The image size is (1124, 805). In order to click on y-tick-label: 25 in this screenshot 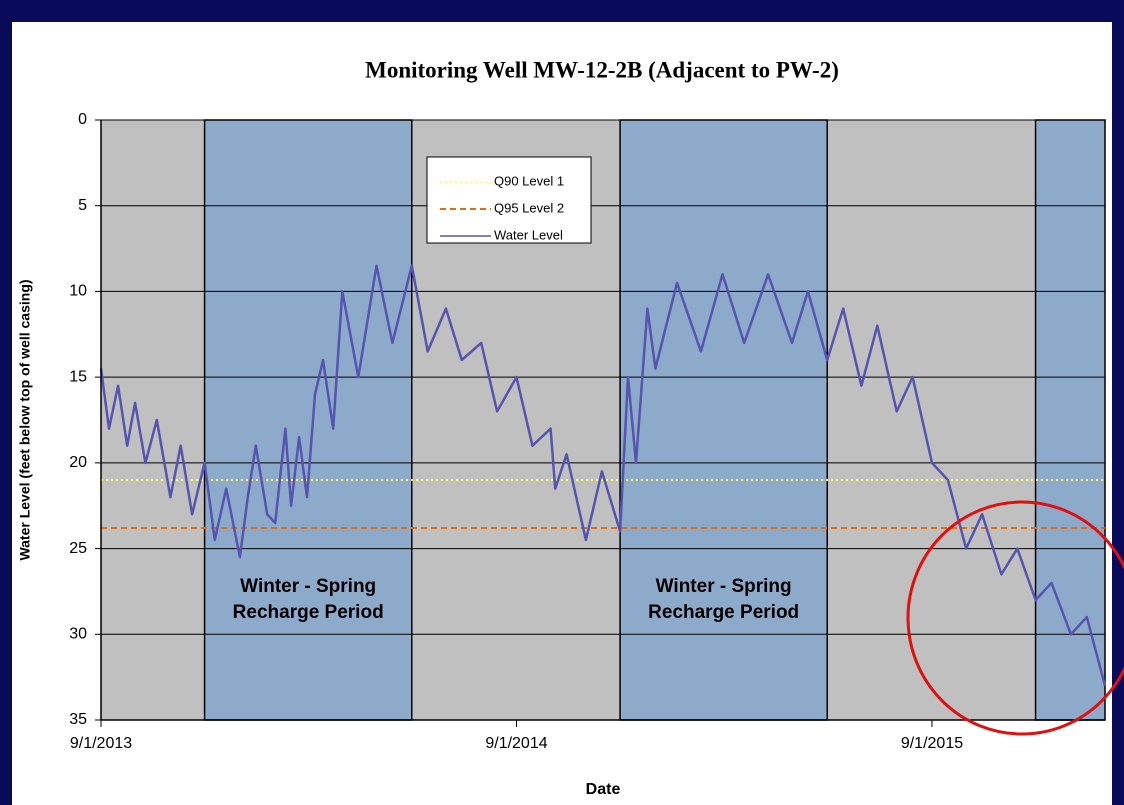, I will do `click(78, 548)`.